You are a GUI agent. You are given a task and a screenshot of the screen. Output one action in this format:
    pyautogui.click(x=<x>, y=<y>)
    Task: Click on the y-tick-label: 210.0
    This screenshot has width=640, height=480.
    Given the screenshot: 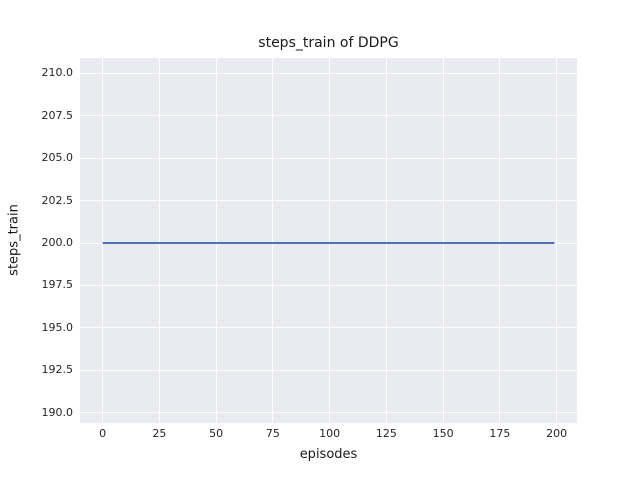 What is the action you would take?
    pyautogui.click(x=57, y=73)
    